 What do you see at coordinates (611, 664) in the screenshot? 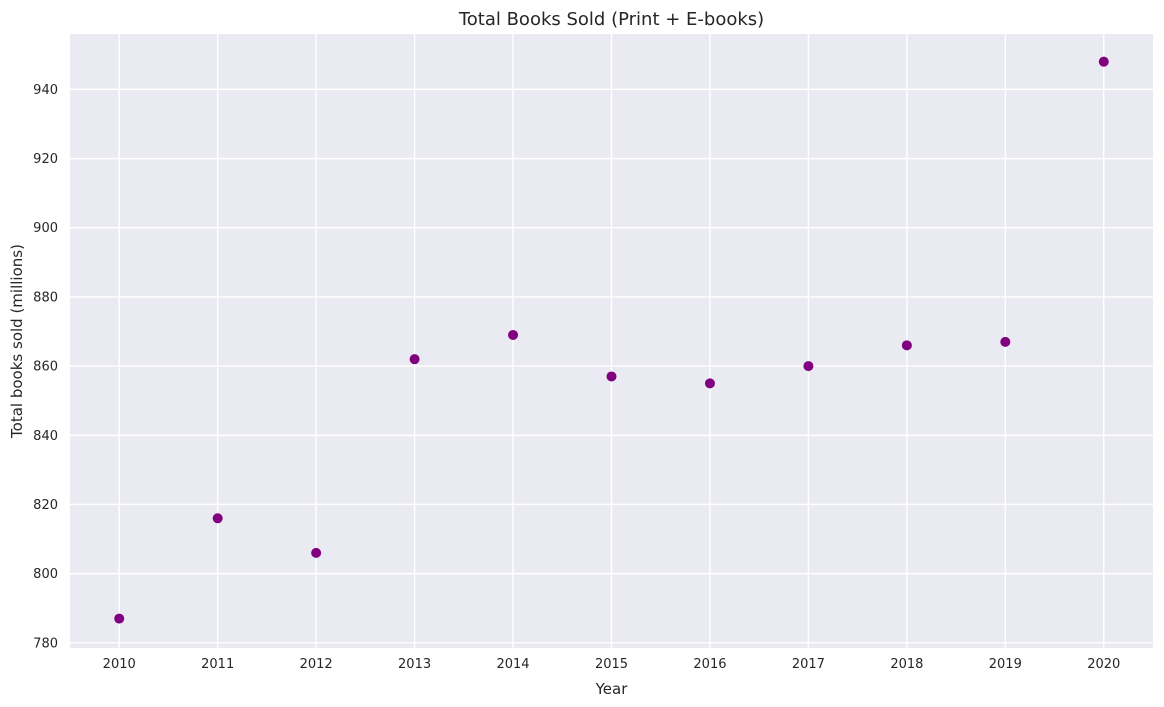
I see `x-tick-label: 2015` at bounding box center [611, 664].